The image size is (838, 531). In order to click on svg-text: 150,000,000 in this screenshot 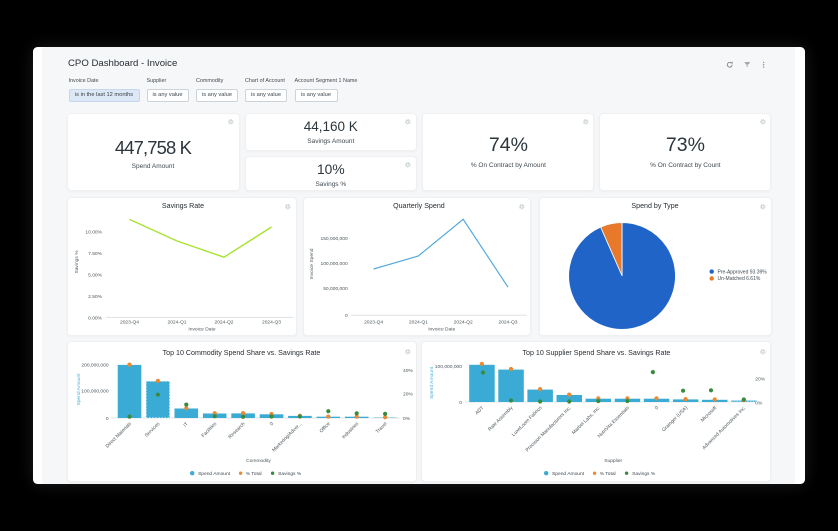, I will do `click(333, 239)`.